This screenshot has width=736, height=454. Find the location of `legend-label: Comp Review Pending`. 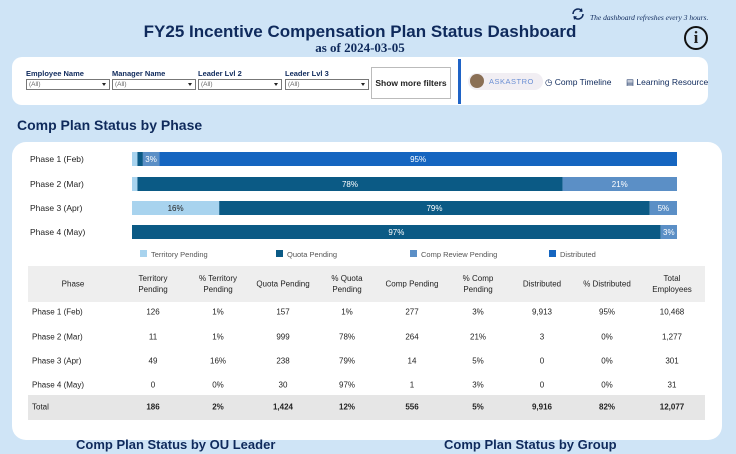

legend-label: Comp Review Pending is located at coordinates (459, 254).